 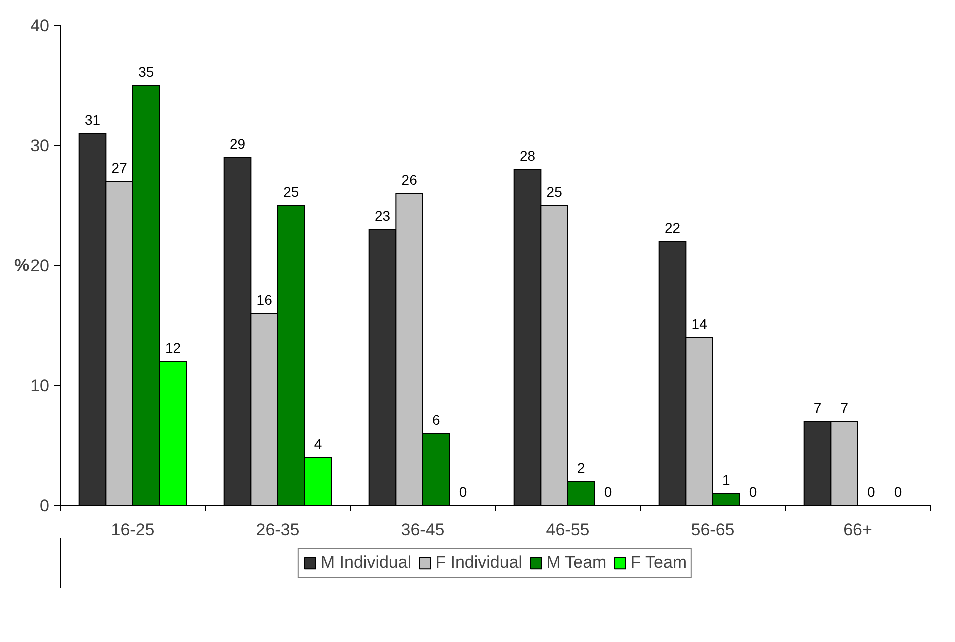 I want to click on data-label: 4, so click(x=318, y=444).